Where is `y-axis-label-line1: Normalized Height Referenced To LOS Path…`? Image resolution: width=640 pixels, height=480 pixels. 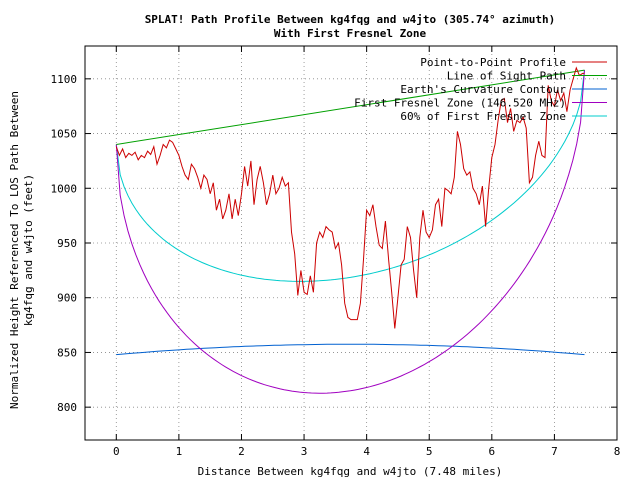
y-axis-label-line1: Normalized Height Referenced To LOS Path… is located at coordinates (14, 250).